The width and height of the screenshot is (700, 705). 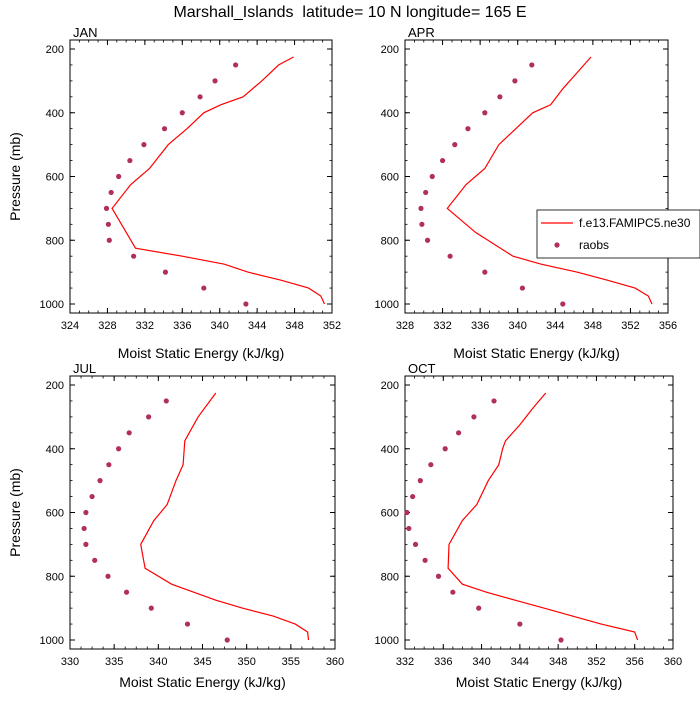 I want to click on panel-jan-xtick-label: 344, so click(x=257, y=326).